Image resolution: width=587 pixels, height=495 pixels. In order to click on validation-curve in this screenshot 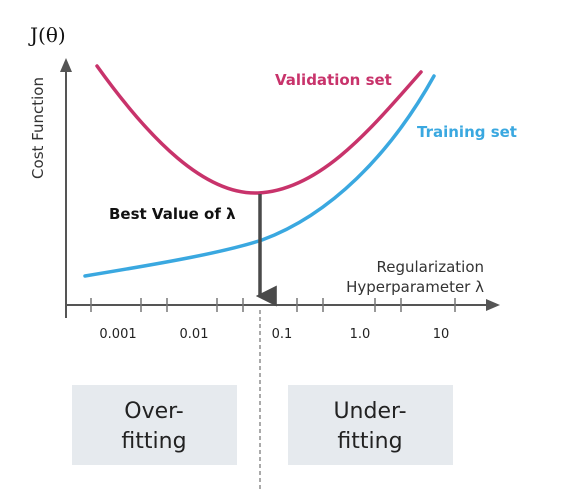, I will do `click(259, 129)`.